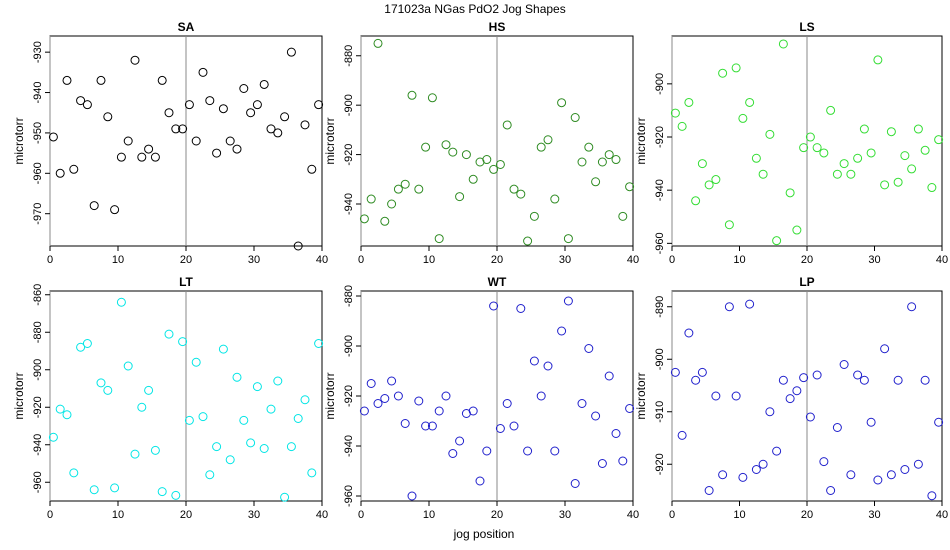 The width and height of the screenshot is (950, 550). What do you see at coordinates (481, 143) in the screenshot?
I see `panel-hs: HS 0 10 20 30 40 -880 -900 -920 -940 microtorr` at bounding box center [481, 143].